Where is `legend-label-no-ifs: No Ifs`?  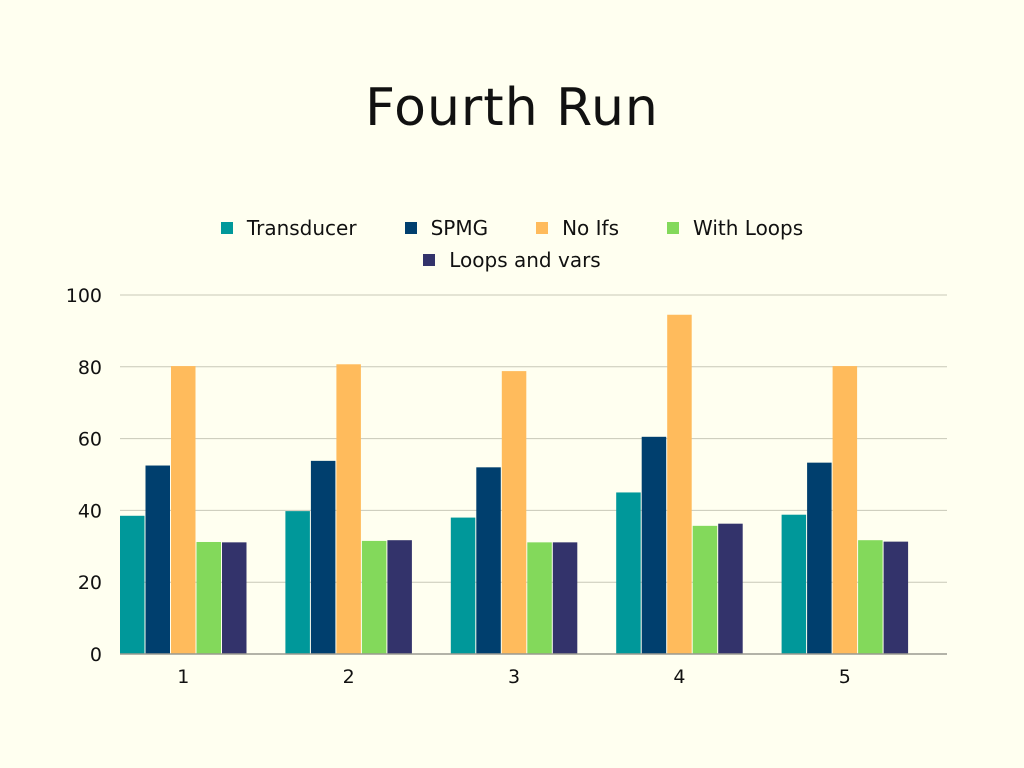
legend-label-no-ifs: No Ifs is located at coordinates (591, 228).